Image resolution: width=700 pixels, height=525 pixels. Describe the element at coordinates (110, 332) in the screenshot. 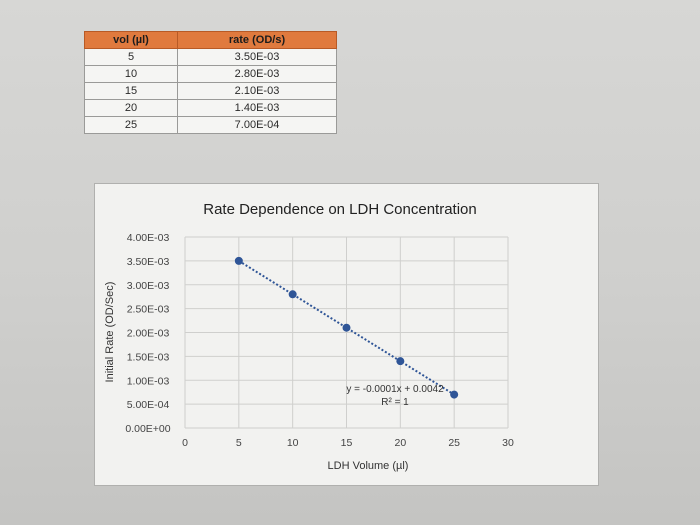

I see `y-axis-title: Initial Rate (OD/Sec)` at that location.